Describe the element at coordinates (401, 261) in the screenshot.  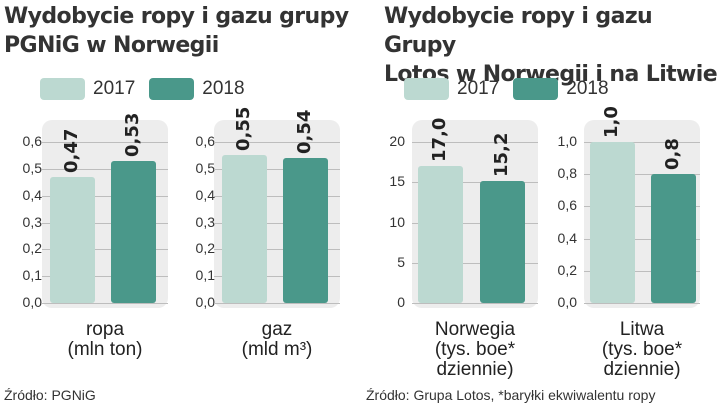
I see `y-tick-label: 5` at that location.